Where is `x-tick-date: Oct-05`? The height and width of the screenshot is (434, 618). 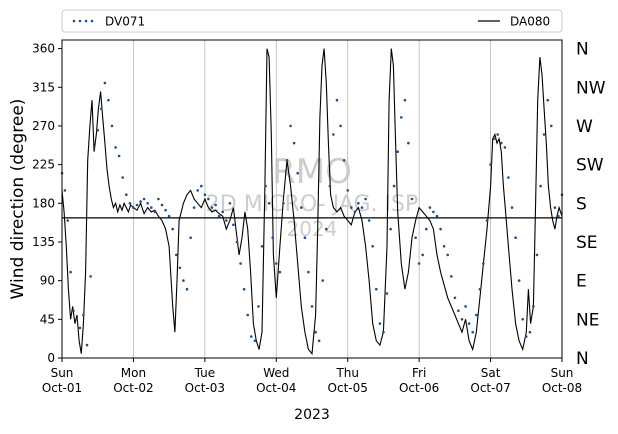 x-tick-date: Oct-05 is located at coordinates (348, 388).